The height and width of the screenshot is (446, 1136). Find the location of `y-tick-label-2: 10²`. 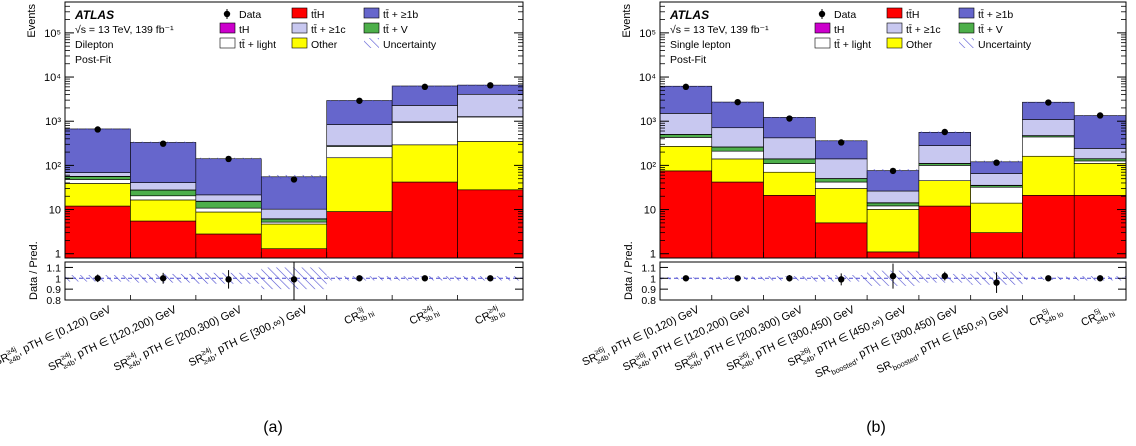

y-tick-label-2: 10² is located at coordinates (648, 166).